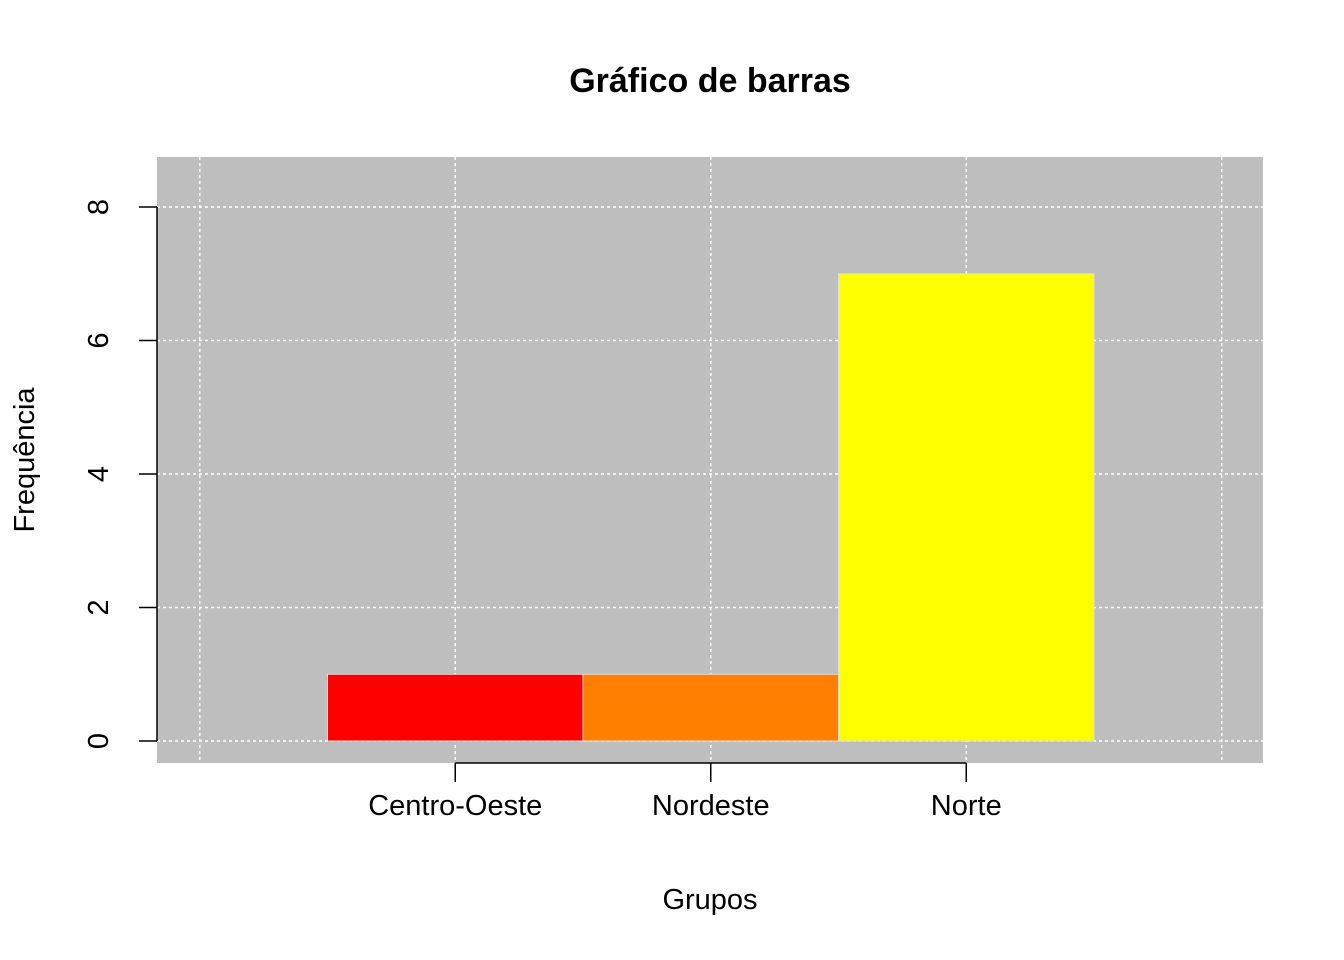 Image resolution: width=1344 pixels, height=960 pixels. I want to click on x-tick-label: Nordeste, so click(711, 806).